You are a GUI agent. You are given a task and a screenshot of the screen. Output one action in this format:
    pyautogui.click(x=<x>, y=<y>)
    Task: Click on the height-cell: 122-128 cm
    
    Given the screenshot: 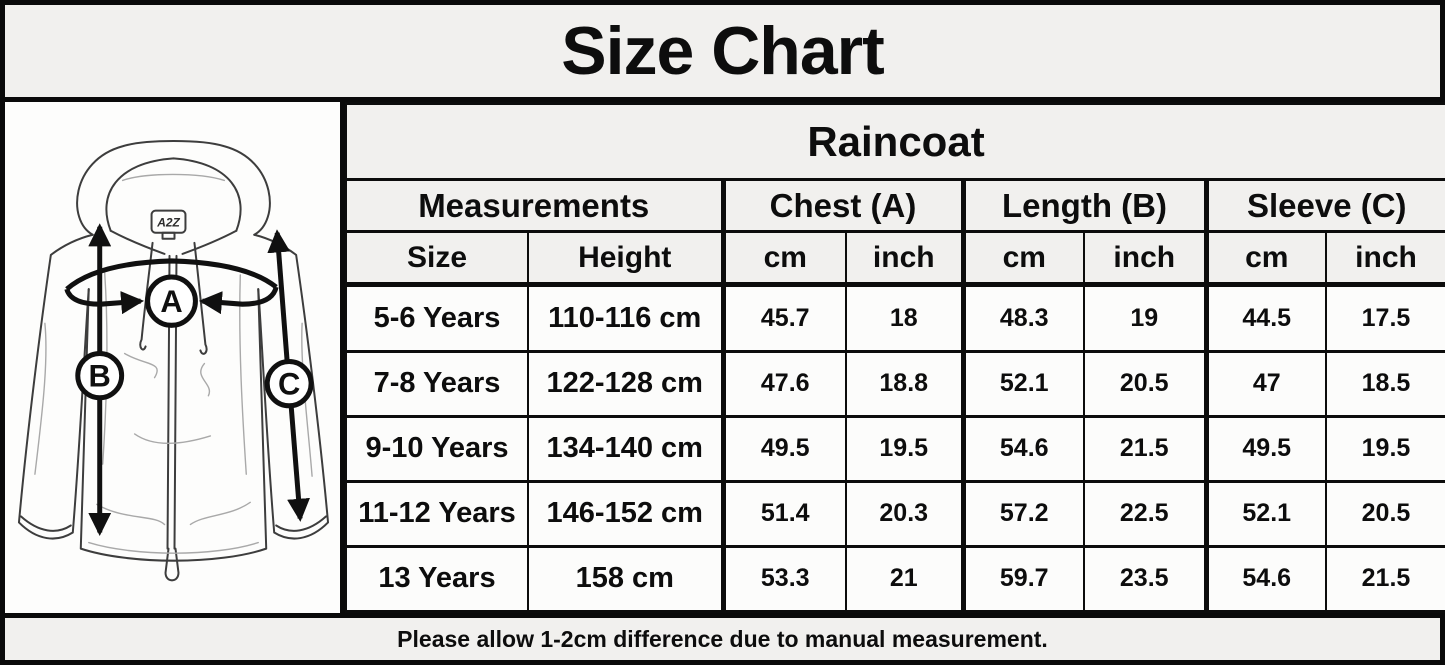 What is the action you would take?
    pyautogui.click(x=625, y=383)
    